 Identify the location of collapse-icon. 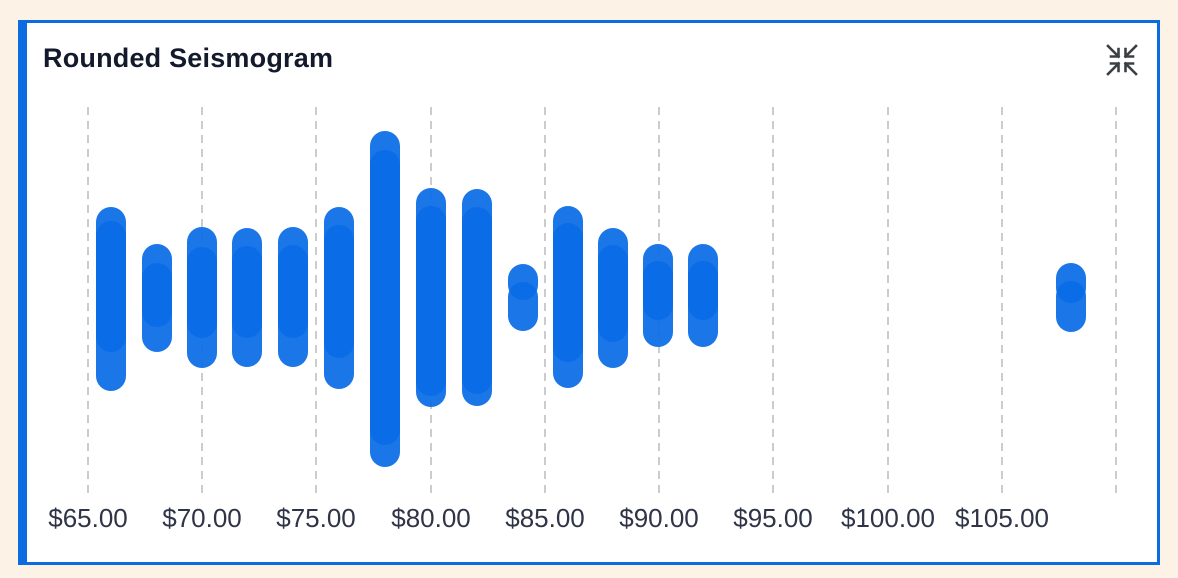
(1122, 60).